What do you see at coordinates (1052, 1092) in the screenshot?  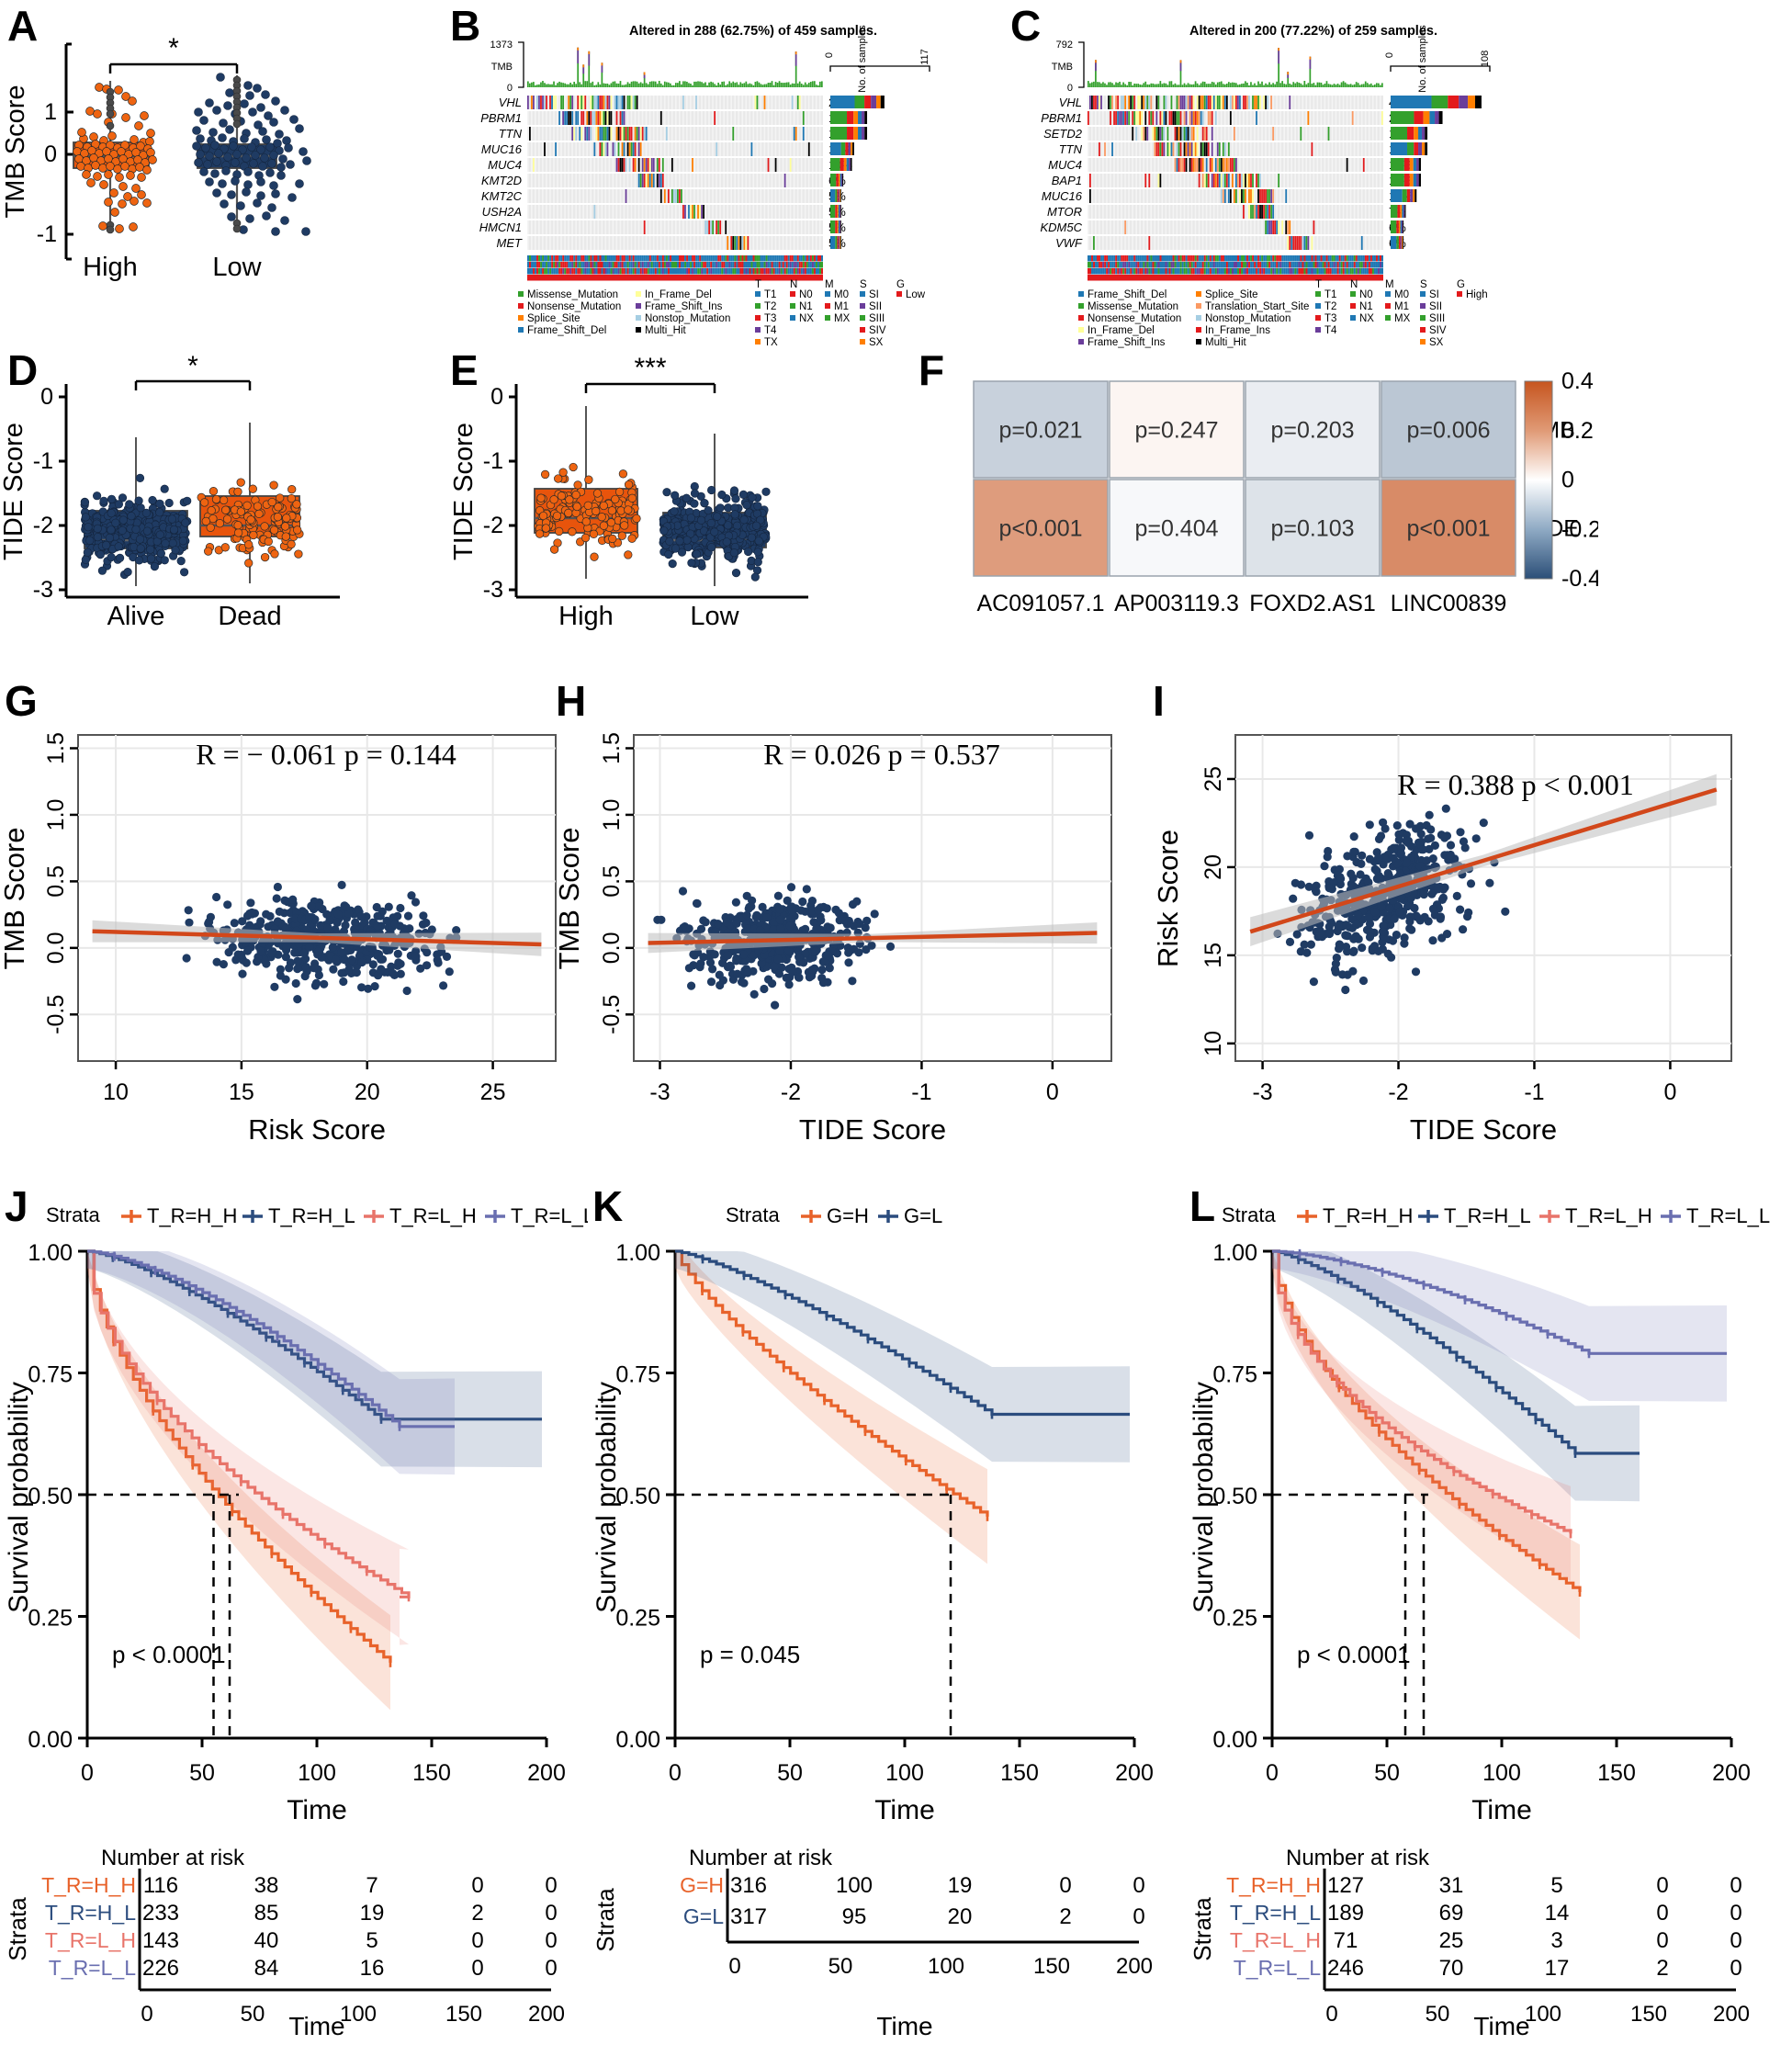 I see `scatter-xtick: 0` at bounding box center [1052, 1092].